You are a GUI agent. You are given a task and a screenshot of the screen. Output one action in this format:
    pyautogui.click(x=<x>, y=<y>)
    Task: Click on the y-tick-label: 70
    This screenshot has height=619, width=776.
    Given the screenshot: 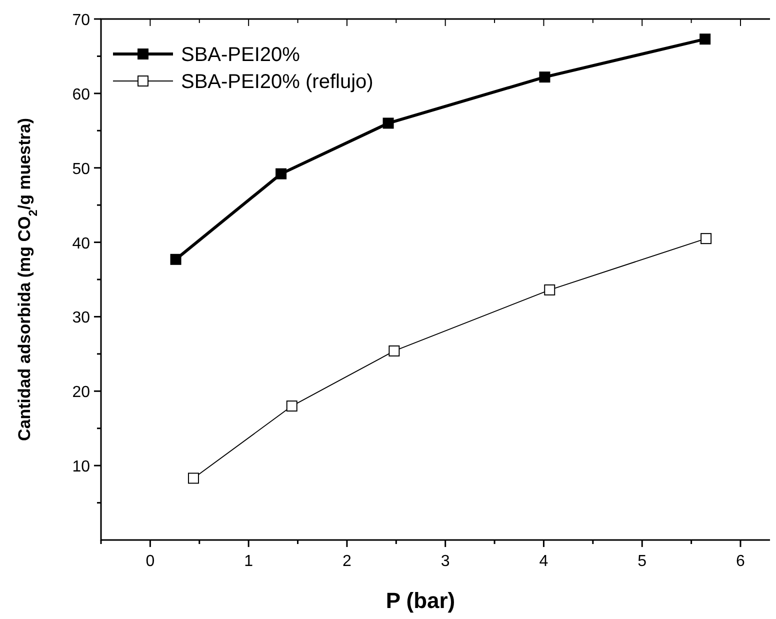 What is the action you would take?
    pyautogui.click(x=81, y=20)
    